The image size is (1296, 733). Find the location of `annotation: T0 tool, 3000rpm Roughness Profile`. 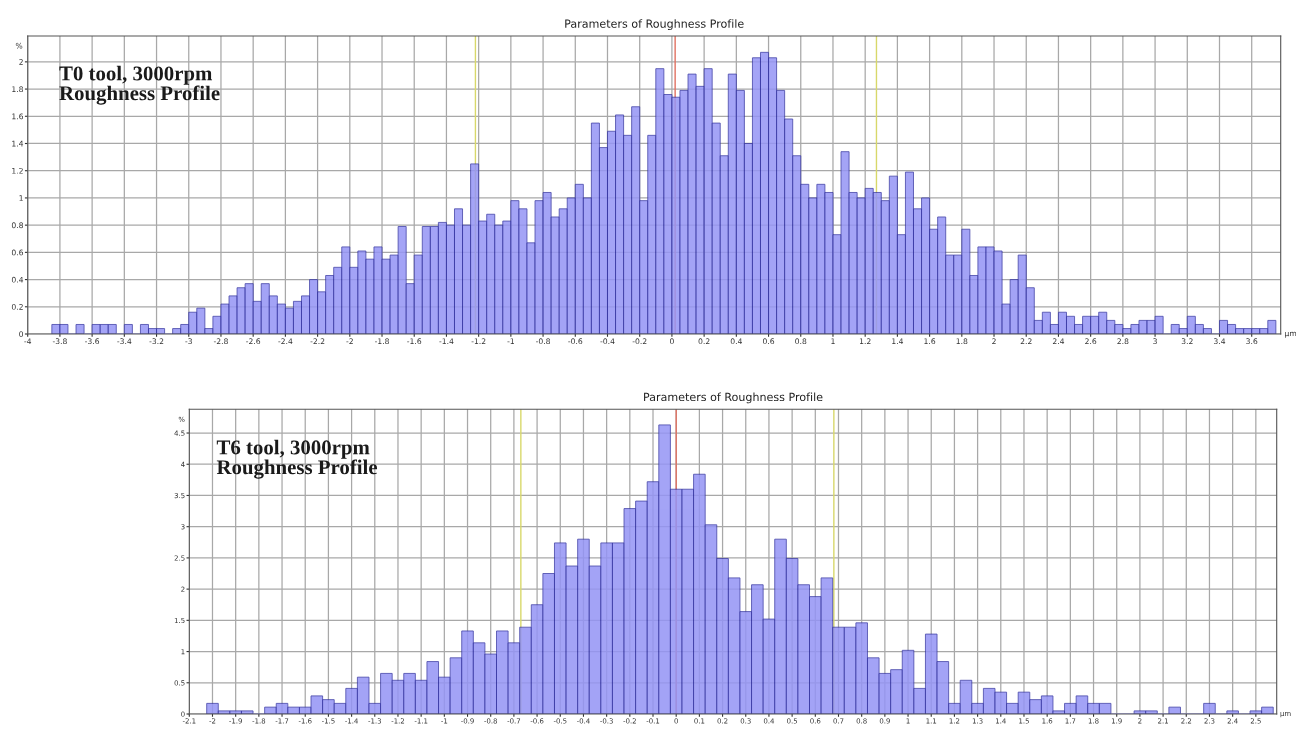

annotation: T0 tool, 3000rpm Roughness Profile is located at coordinates (139, 85).